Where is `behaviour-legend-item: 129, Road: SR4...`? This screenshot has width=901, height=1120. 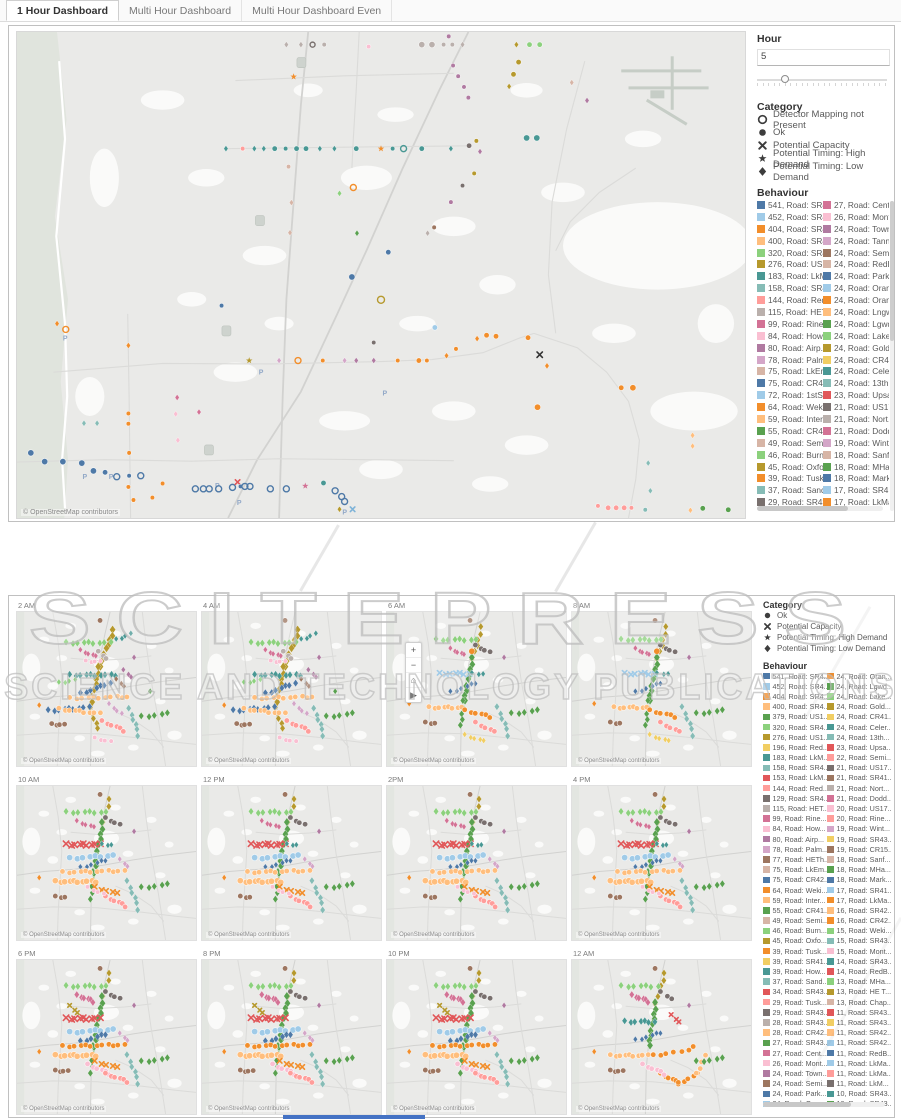
behaviour-legend-item: 129, Road: SR4... is located at coordinates (795, 798).